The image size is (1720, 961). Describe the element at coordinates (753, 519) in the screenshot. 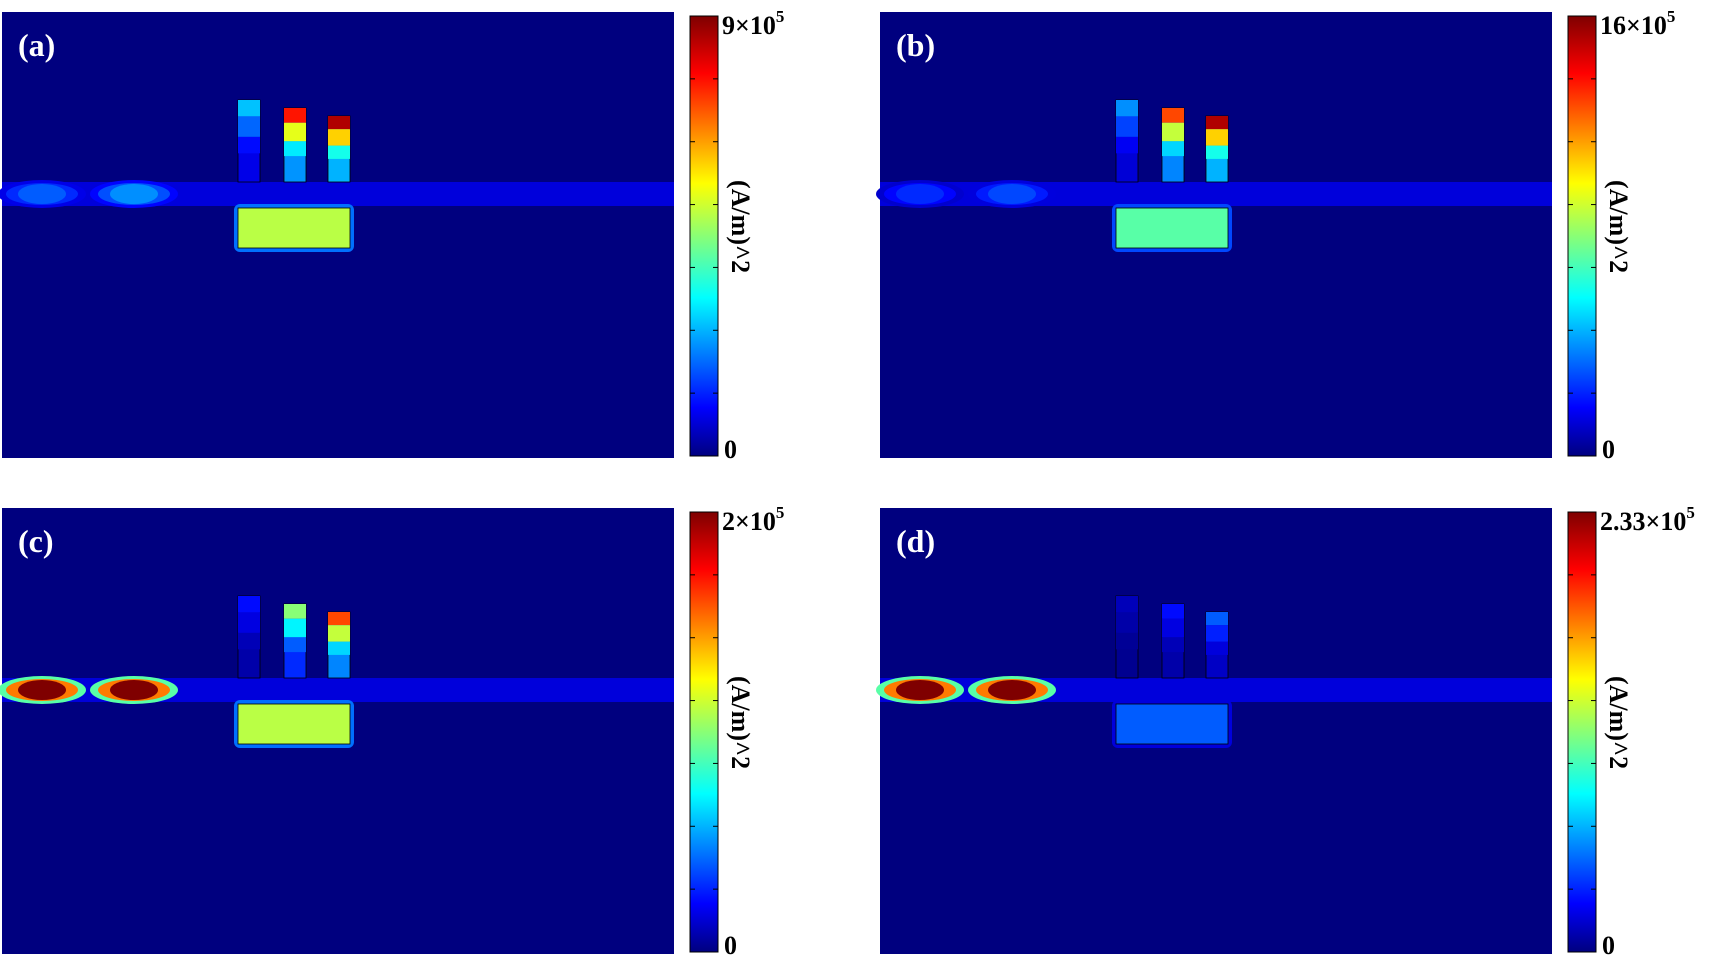

I see `colorbar-max-label: 2×10⁵` at that location.